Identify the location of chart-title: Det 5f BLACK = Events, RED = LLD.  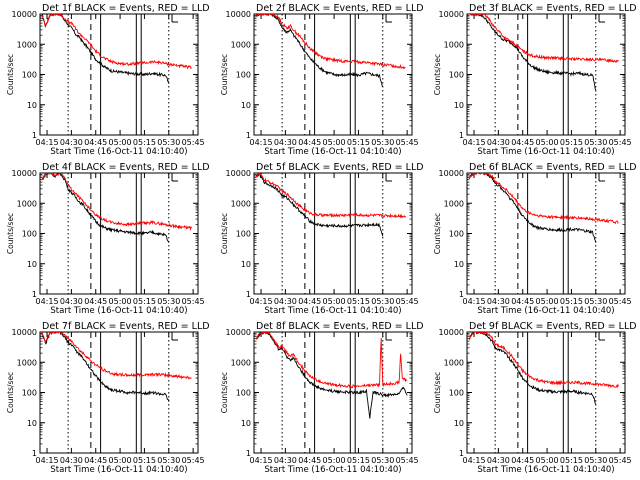
(340, 167).